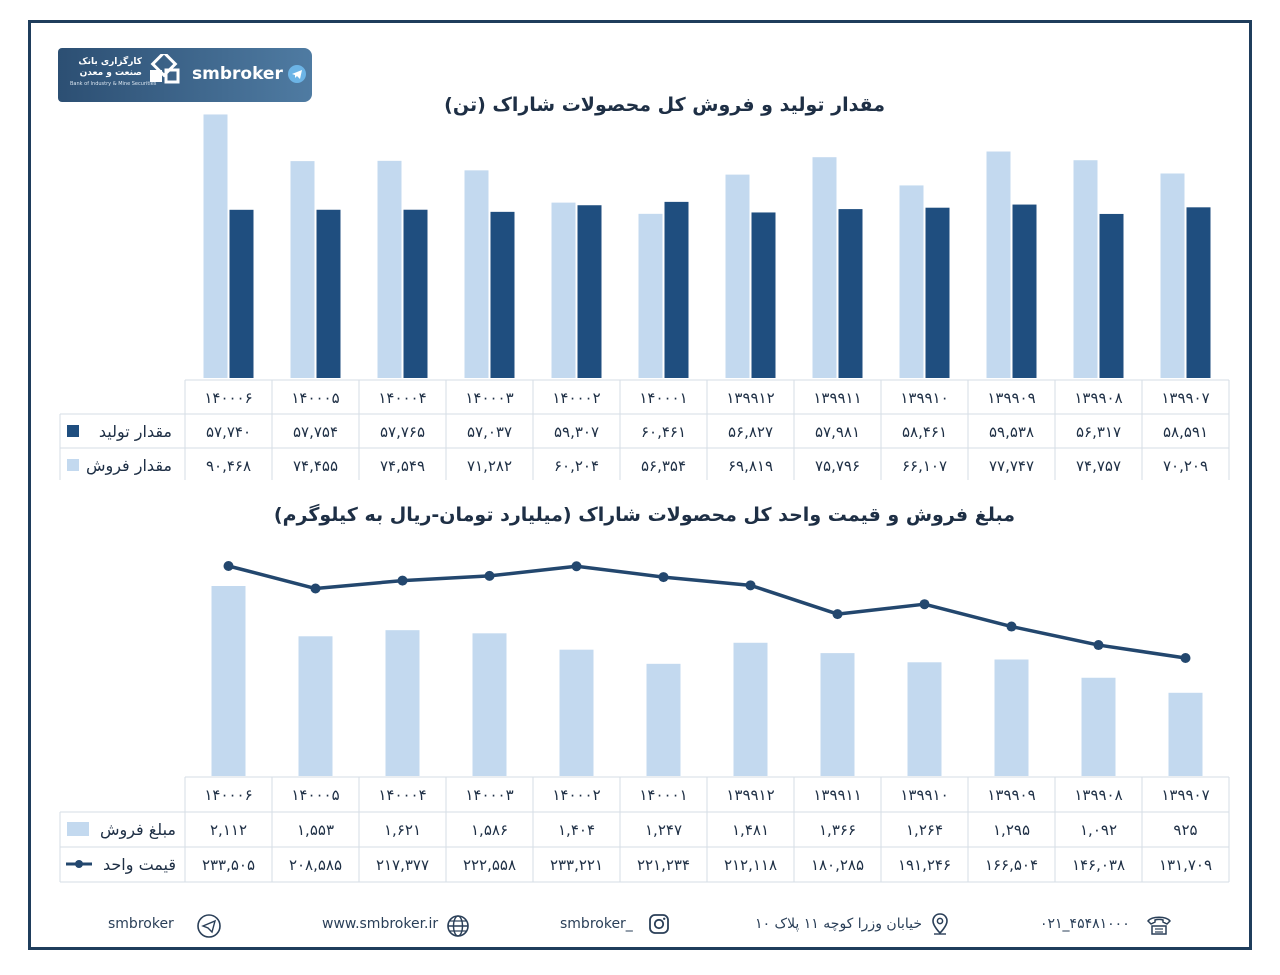 The image size is (1280, 975). What do you see at coordinates (73, 465) in the screenshot?
I see `legend-swatch-sales-qty` at bounding box center [73, 465].